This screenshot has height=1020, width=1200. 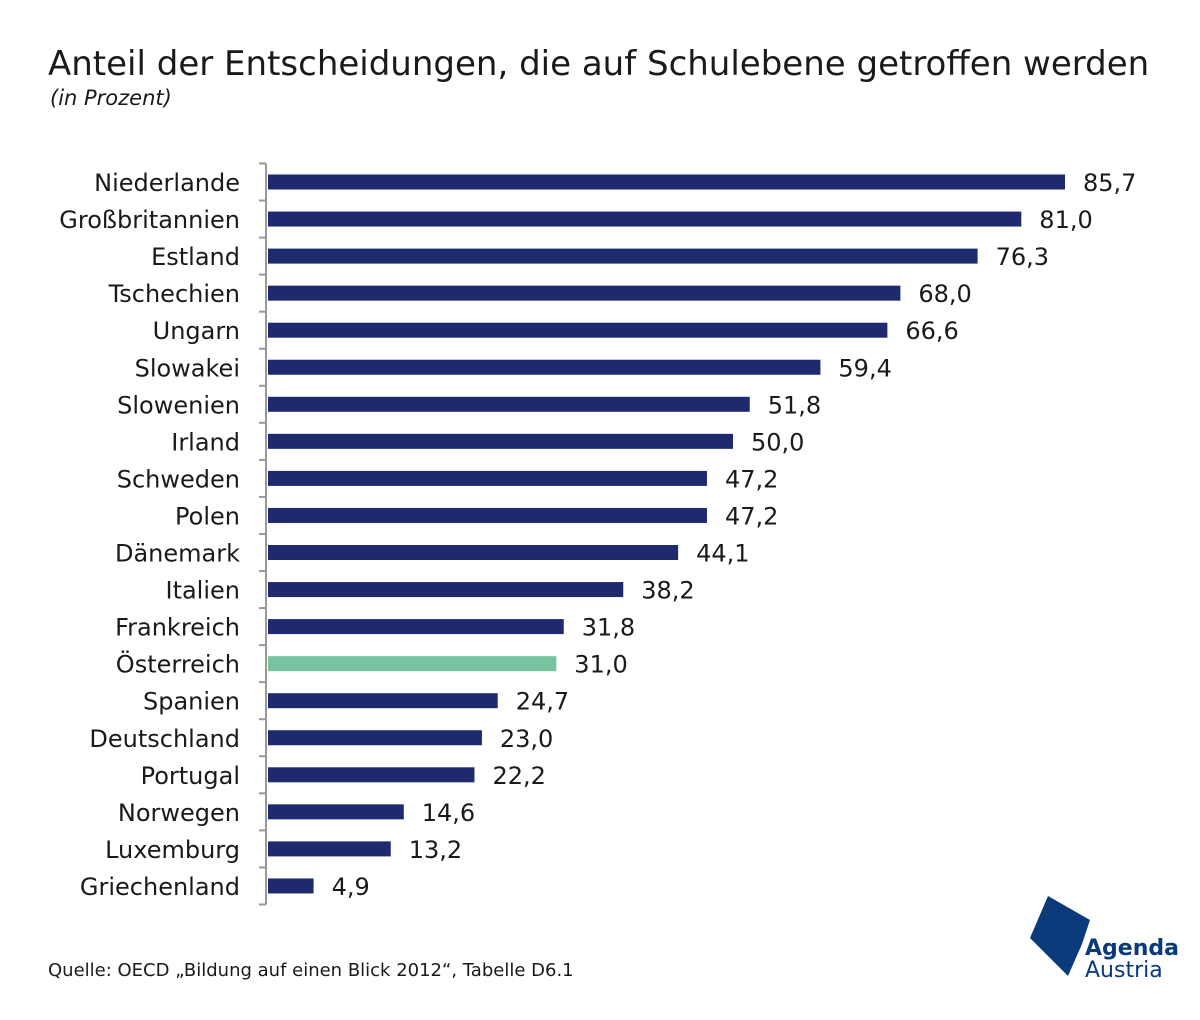 What do you see at coordinates (600, 665) in the screenshot?
I see `value-label: 31,0` at bounding box center [600, 665].